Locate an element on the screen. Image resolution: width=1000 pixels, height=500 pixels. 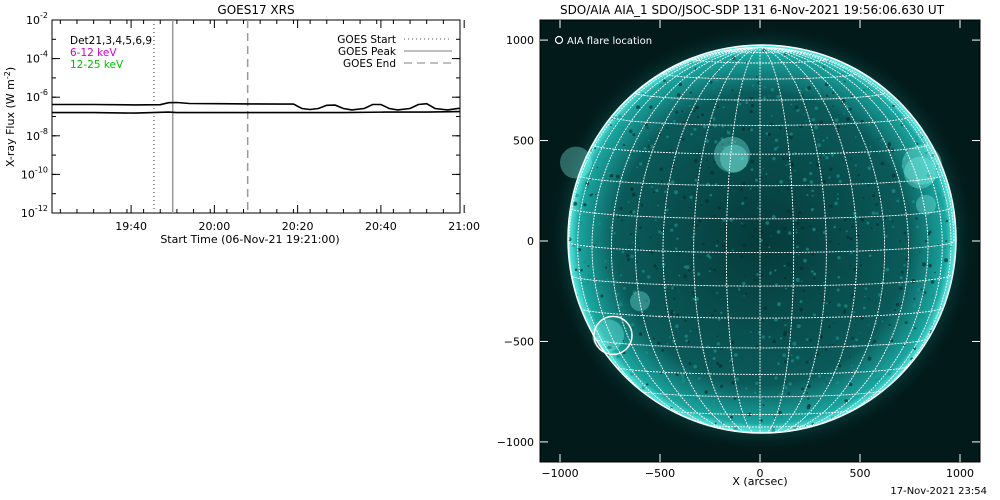
goes-x-axis-label: Start Time (06-Nov-21 19:21:00) is located at coordinates (249, 239).